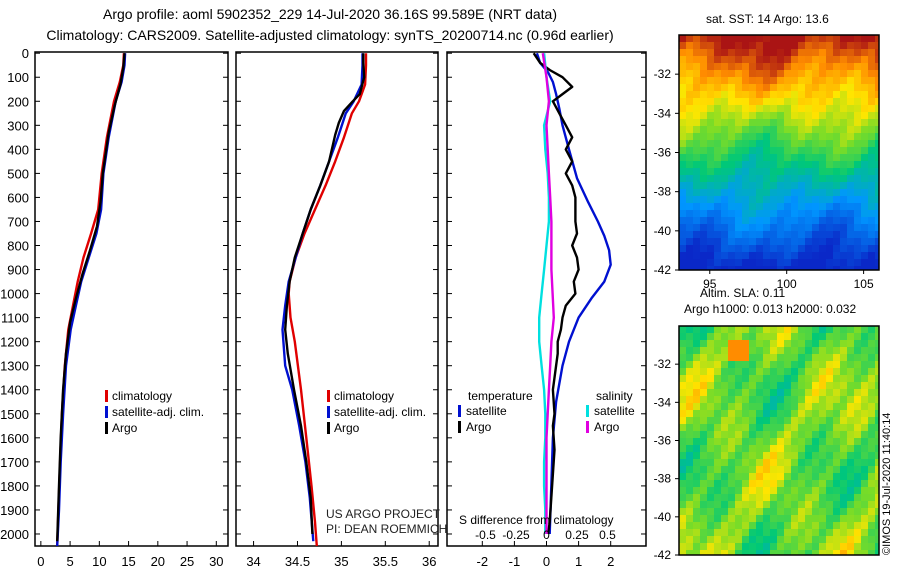 This screenshot has width=900, height=580. What do you see at coordinates (610, 561) in the screenshot?
I see `x-tick-label: 2` at bounding box center [610, 561].